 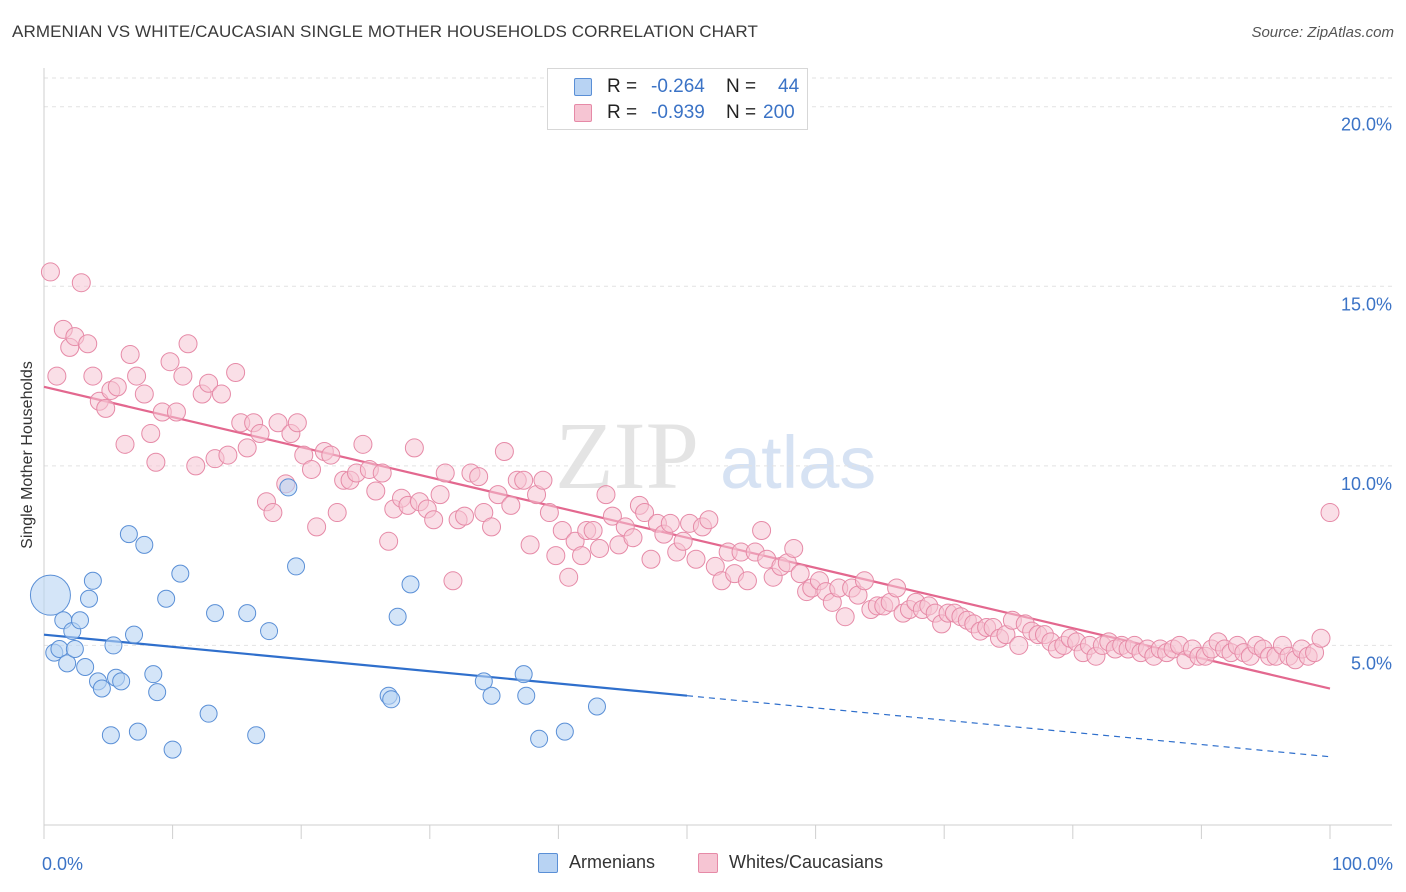 I want to click on legend-r-value: -0.264, so click(x=678, y=86).